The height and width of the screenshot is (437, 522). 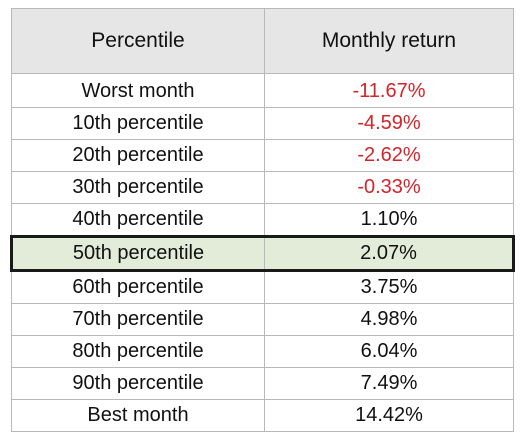 I want to click on table-row-40th-percentile: 40th percentile 1.10%, so click(x=262, y=220).